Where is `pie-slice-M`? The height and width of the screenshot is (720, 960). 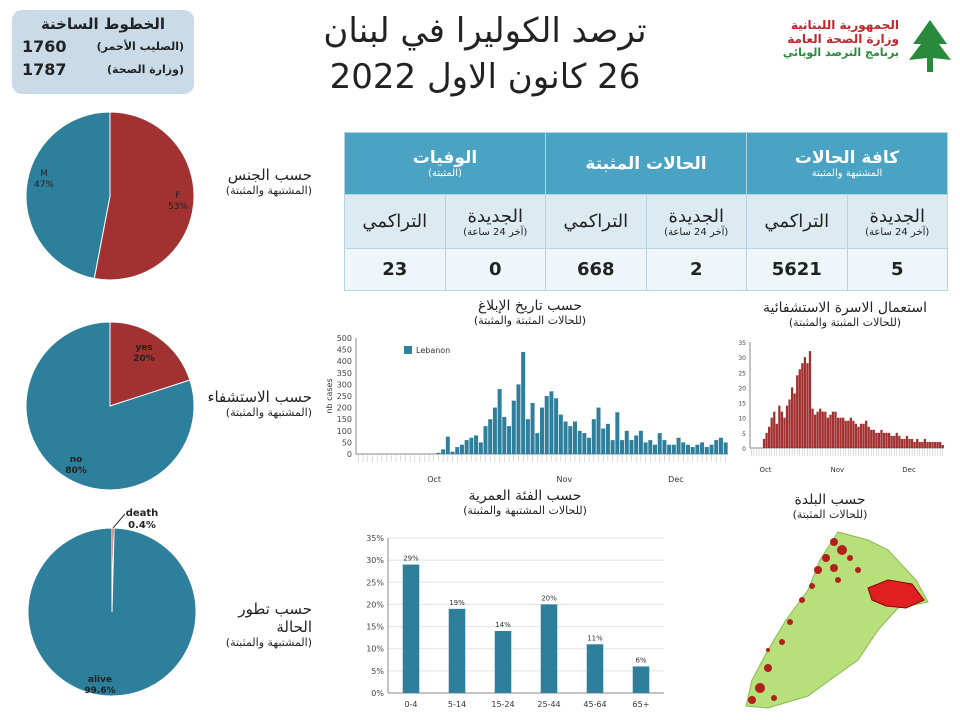 pie-slice-M is located at coordinates (68, 195).